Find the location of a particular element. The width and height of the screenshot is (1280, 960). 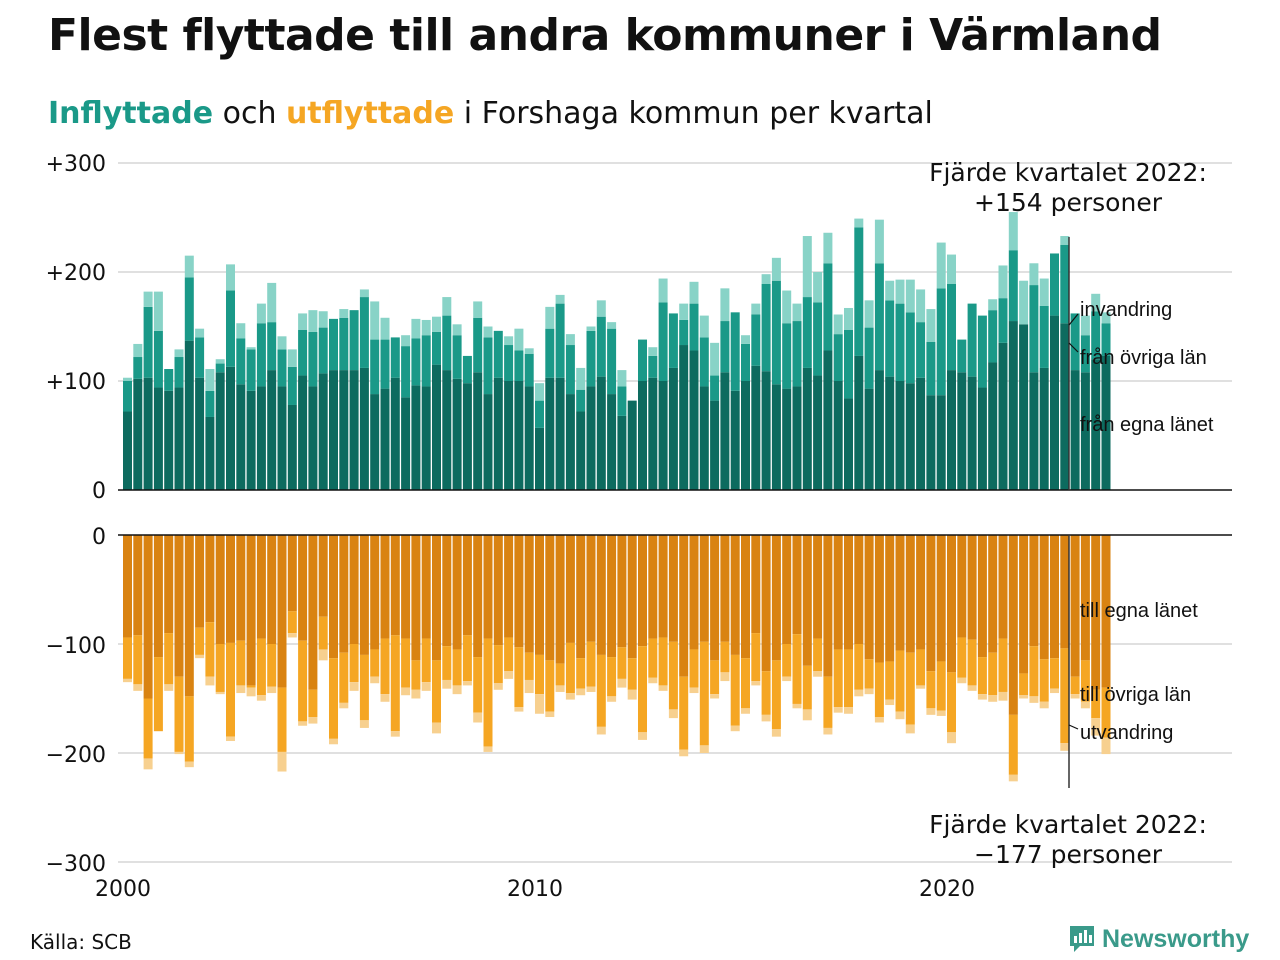

leader-invandring is located at coordinates (1073, 319).